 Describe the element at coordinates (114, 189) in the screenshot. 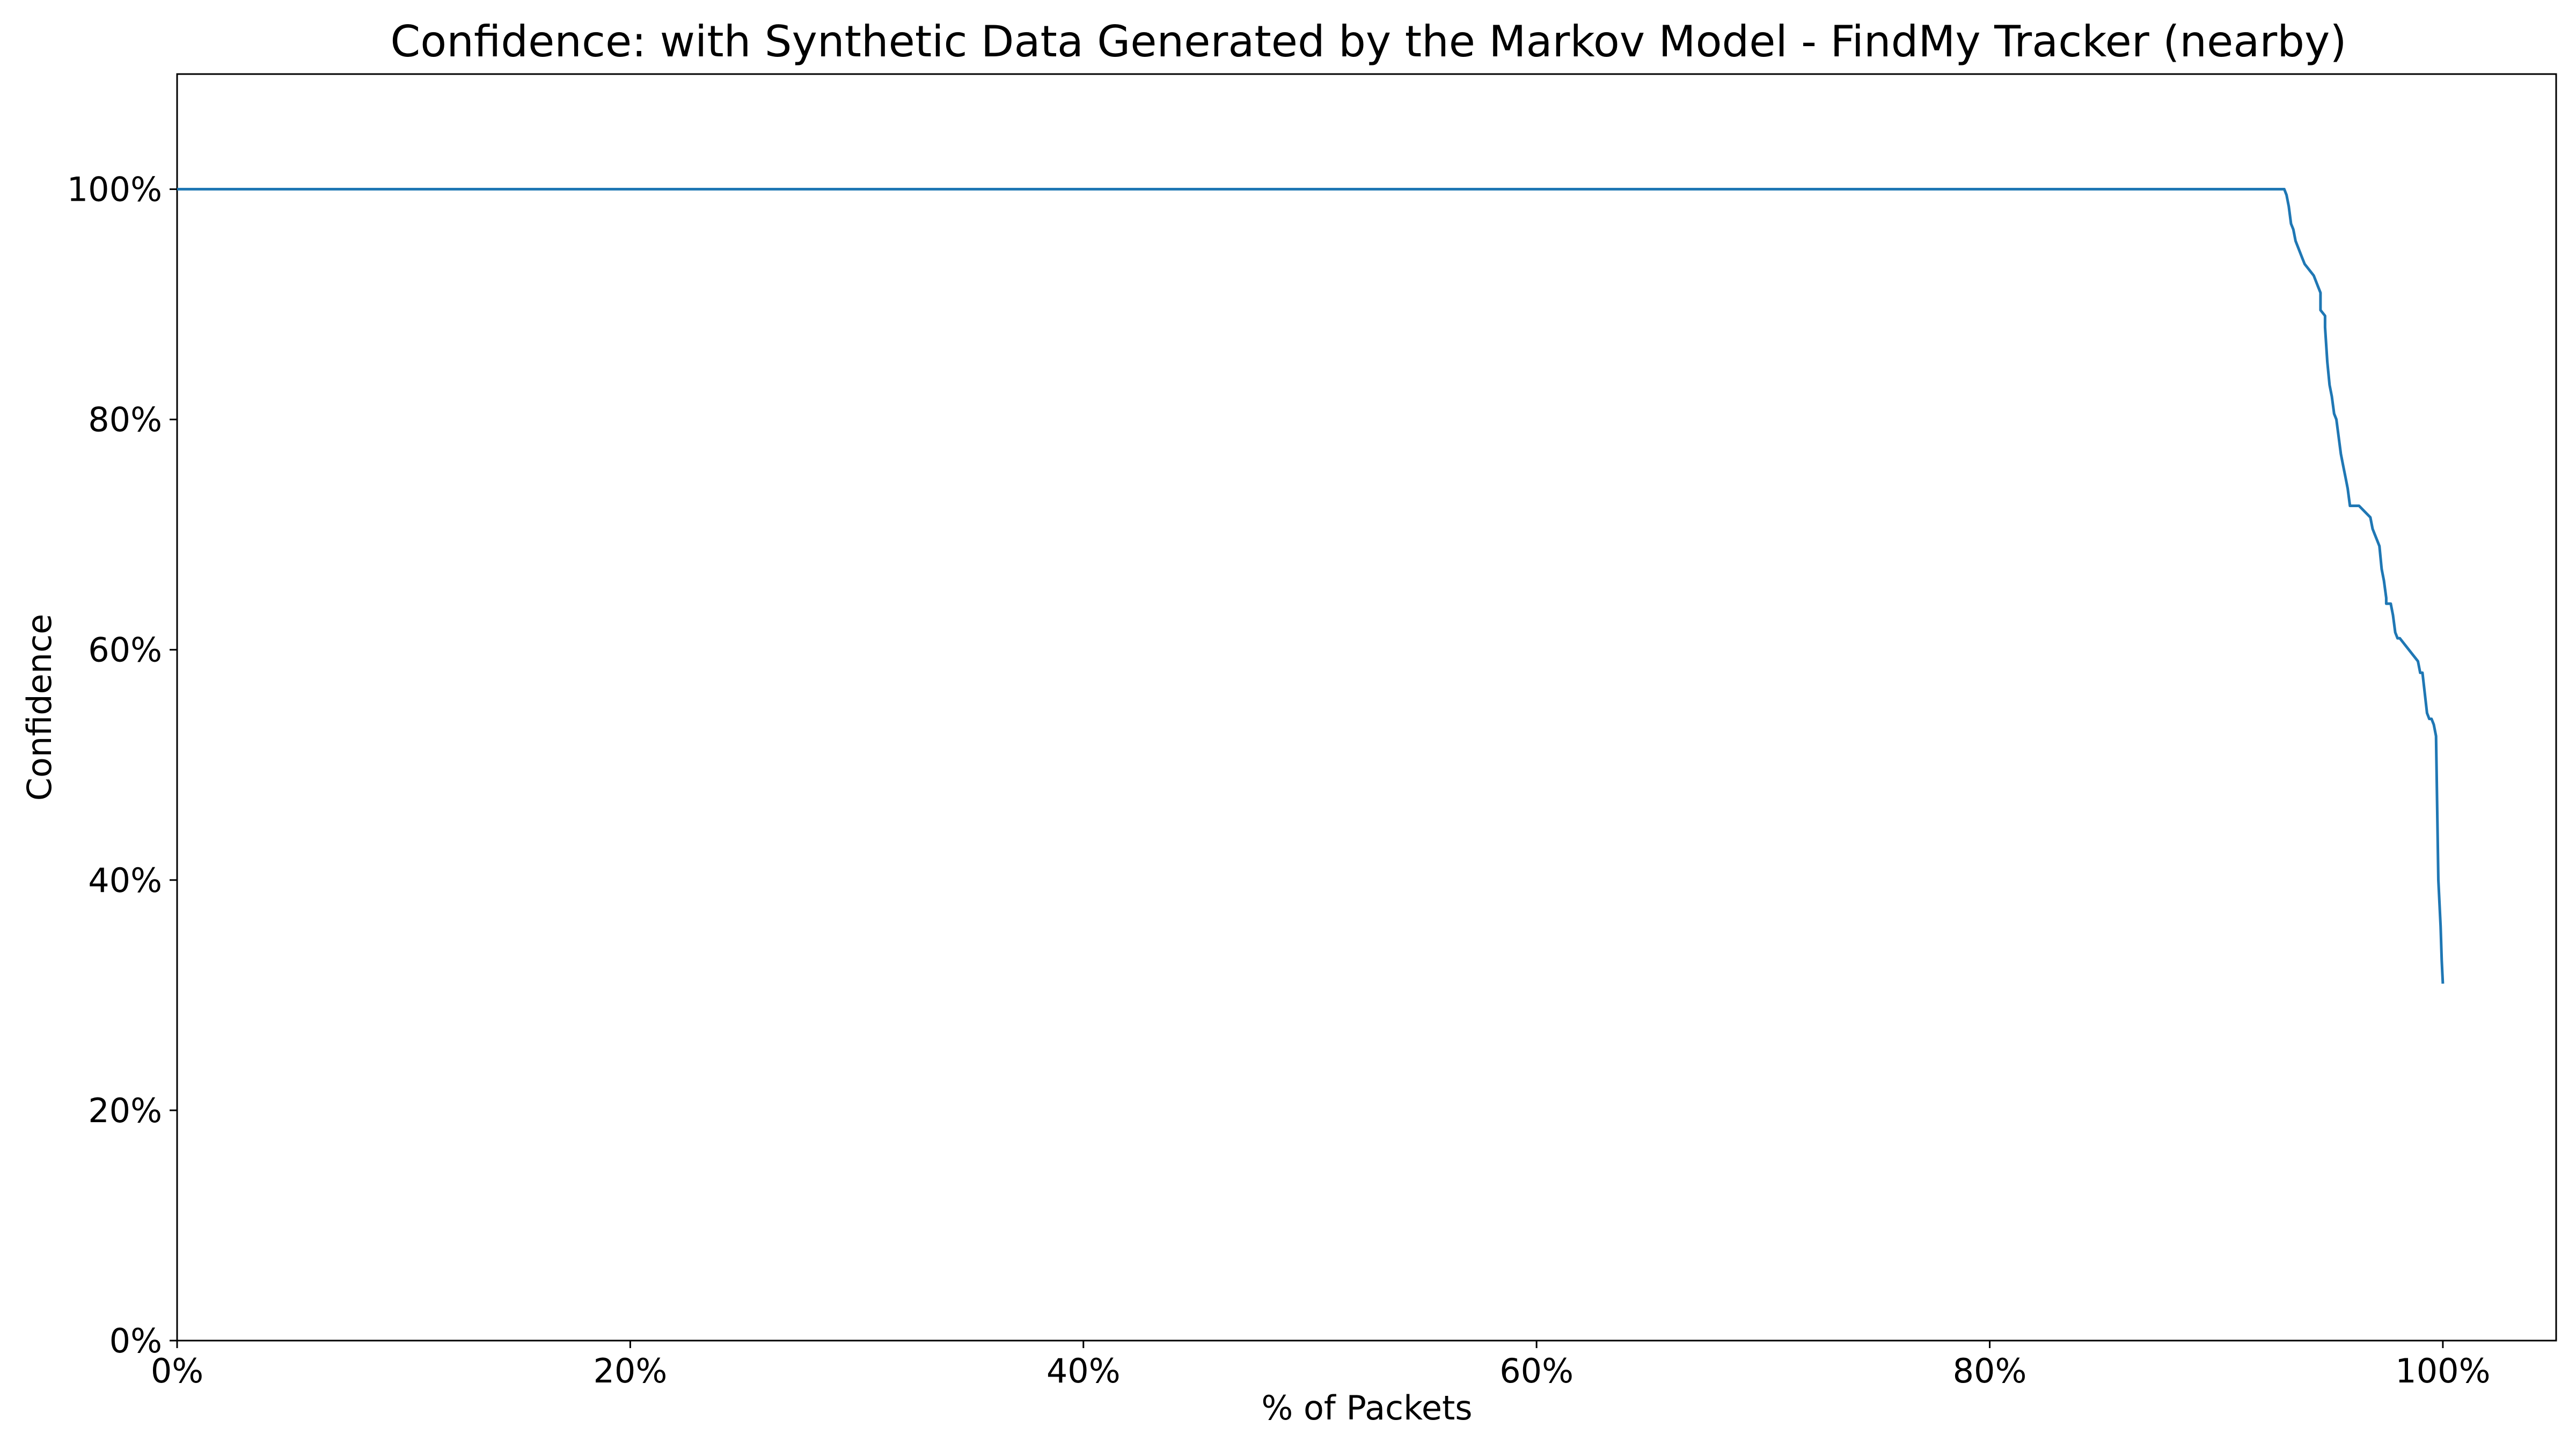

I see `y-tick-label: 100%` at that location.